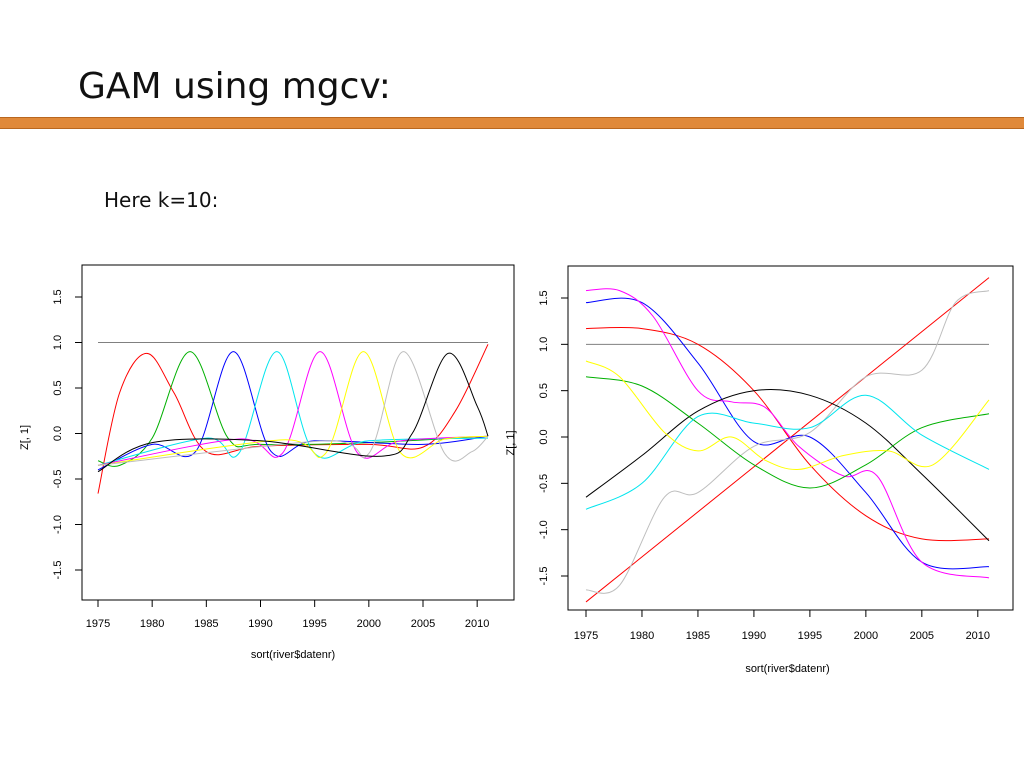  Describe the element at coordinates (234, 86) in the screenshot. I see `slide-title: GAM using mgcv:` at that location.